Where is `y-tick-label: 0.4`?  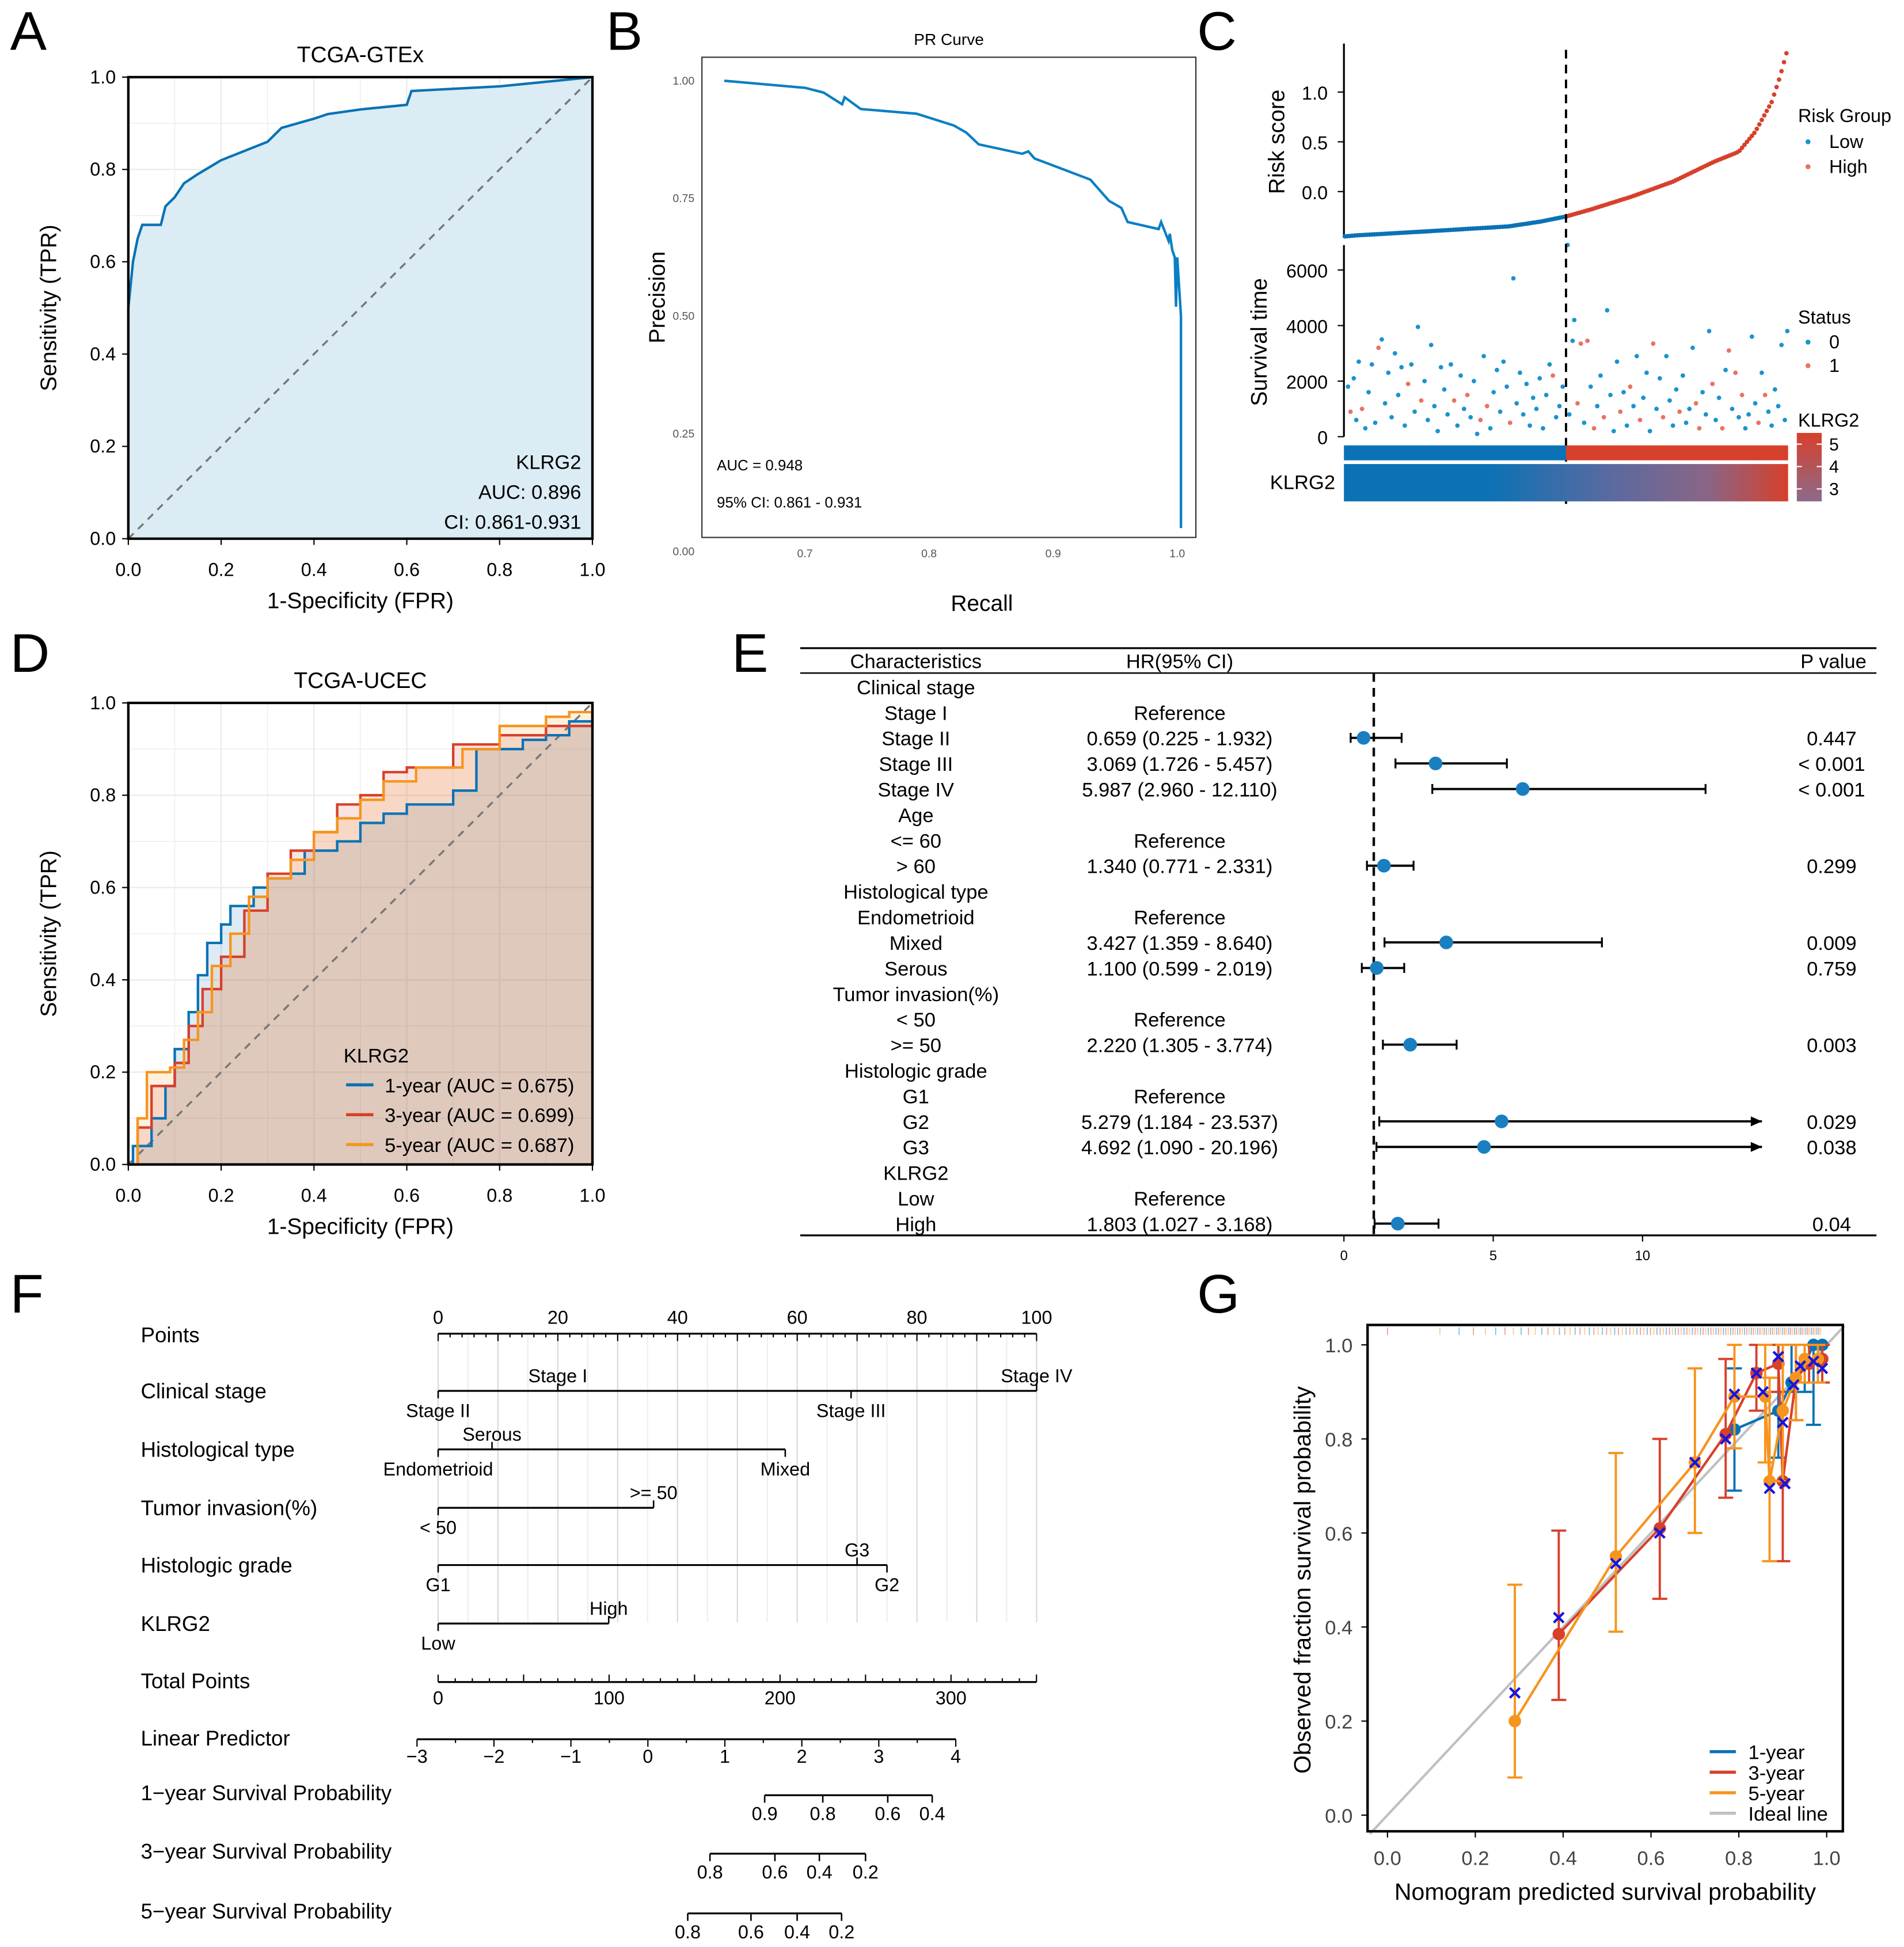 y-tick-label: 0.4 is located at coordinates (103, 354).